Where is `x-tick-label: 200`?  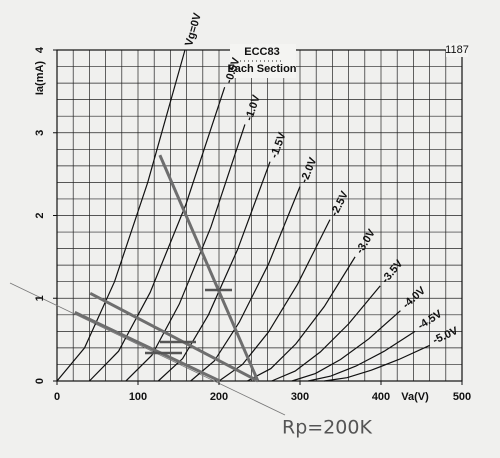 x-tick-label: 200 is located at coordinates (219, 397).